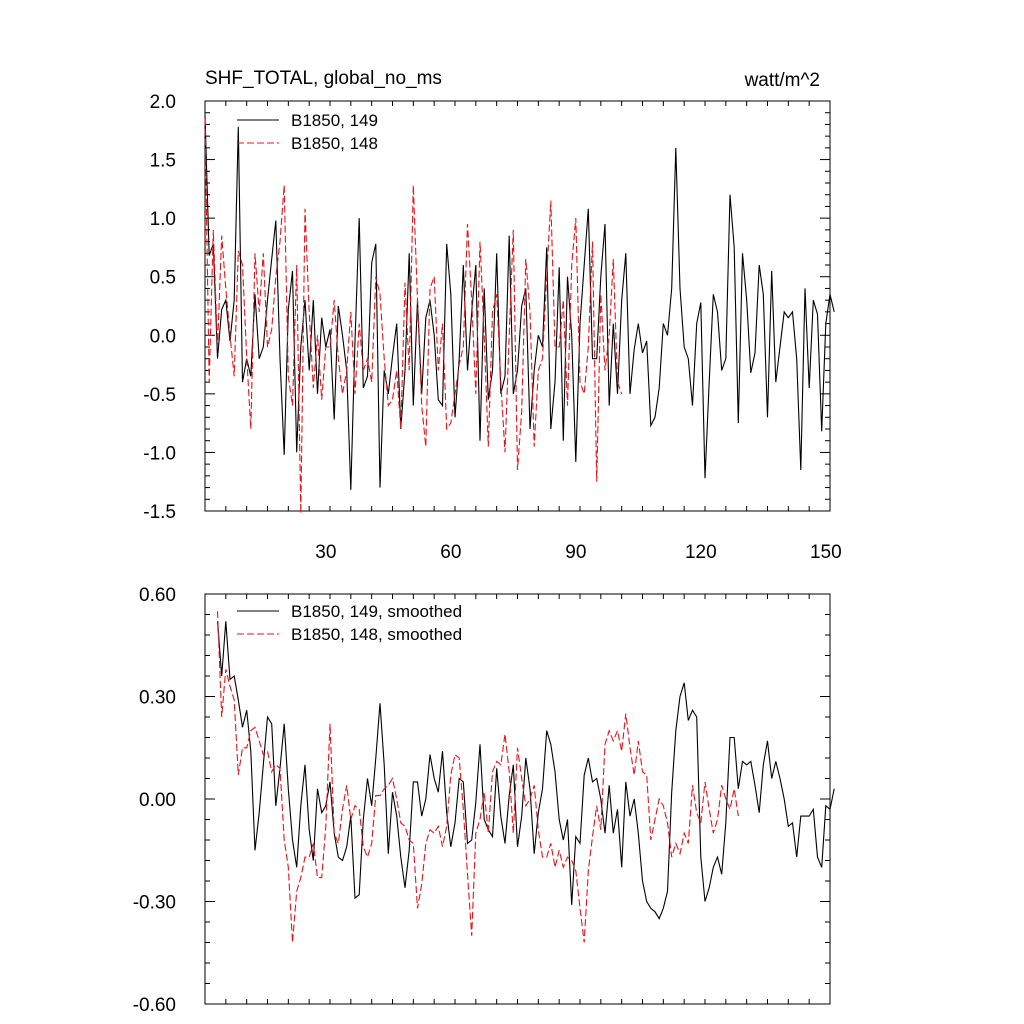 The image size is (1024, 1024). I want to click on top-xtick-label: 60, so click(450, 552).